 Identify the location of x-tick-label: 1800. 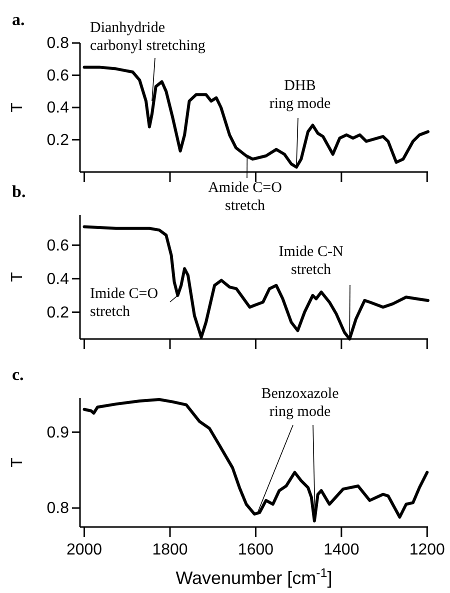
(170, 549).